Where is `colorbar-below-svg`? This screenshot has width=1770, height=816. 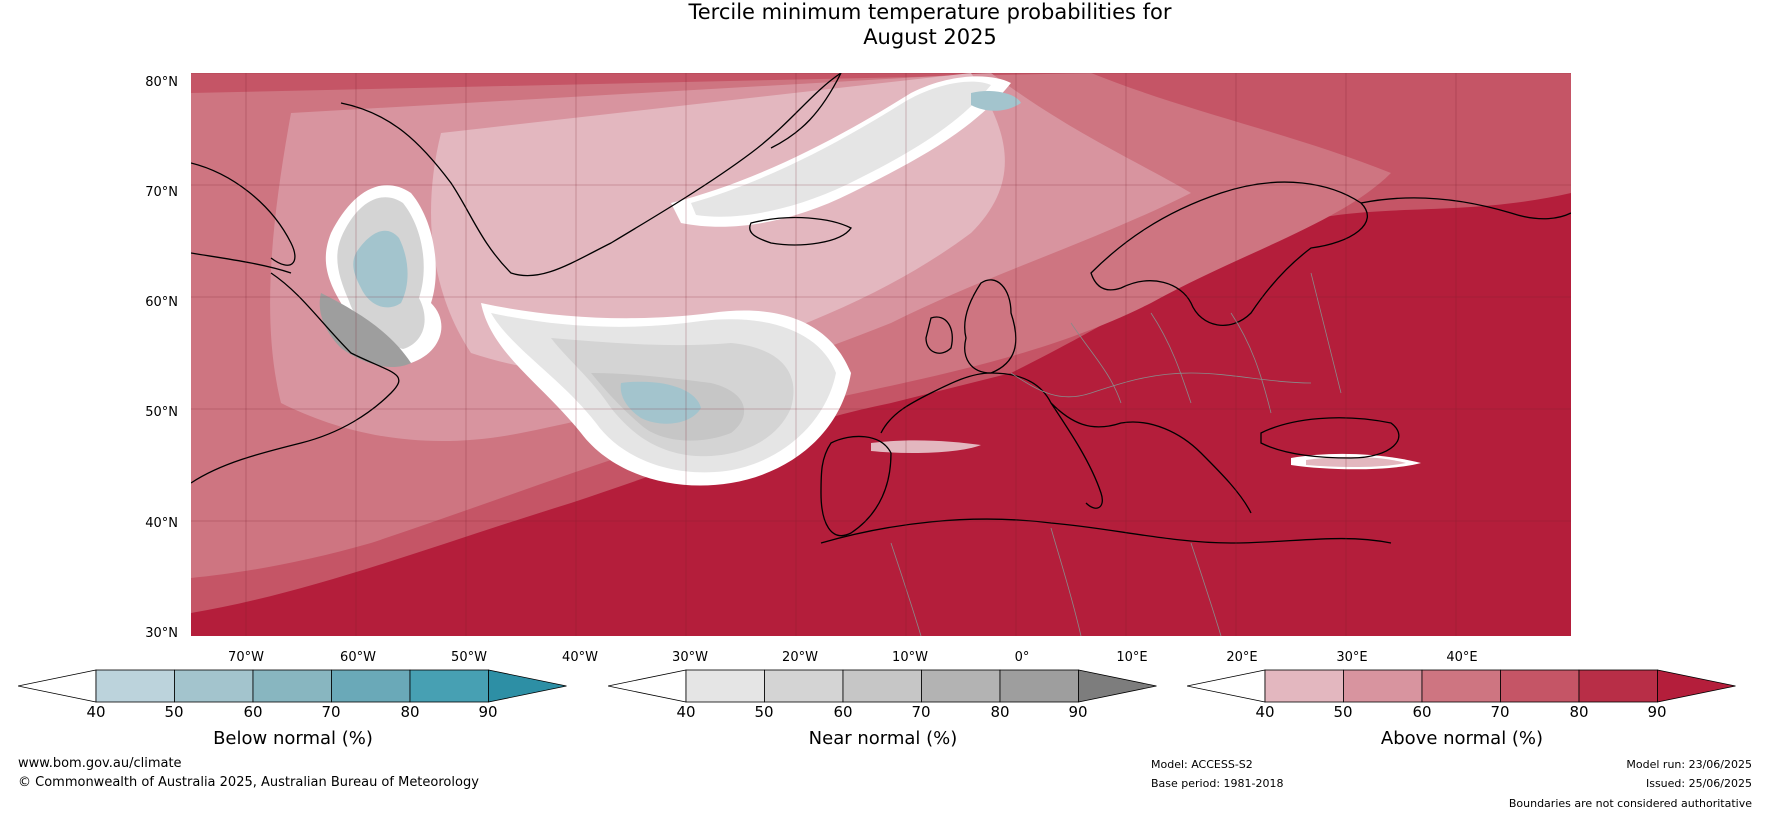
colorbar-below-svg is located at coordinates (292, 686).